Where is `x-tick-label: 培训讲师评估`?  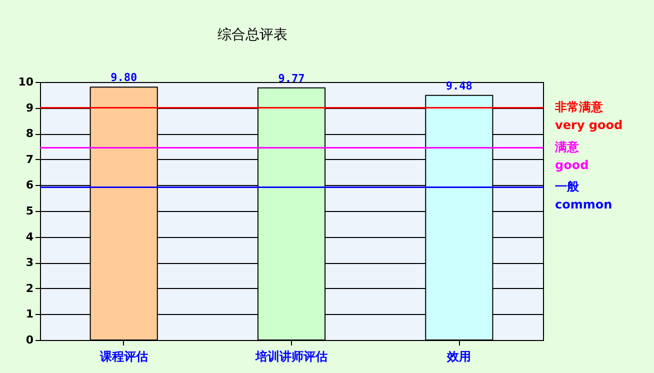 x-tick-label: 培训讲师评估 is located at coordinates (291, 357).